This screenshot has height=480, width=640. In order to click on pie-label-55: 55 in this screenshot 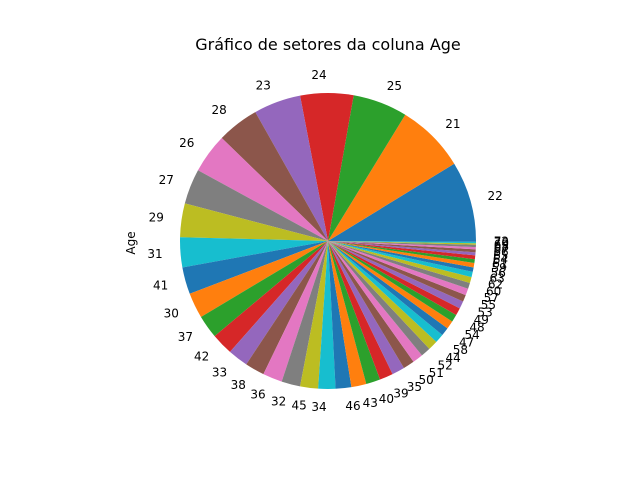, I will do `click(488, 305)`.